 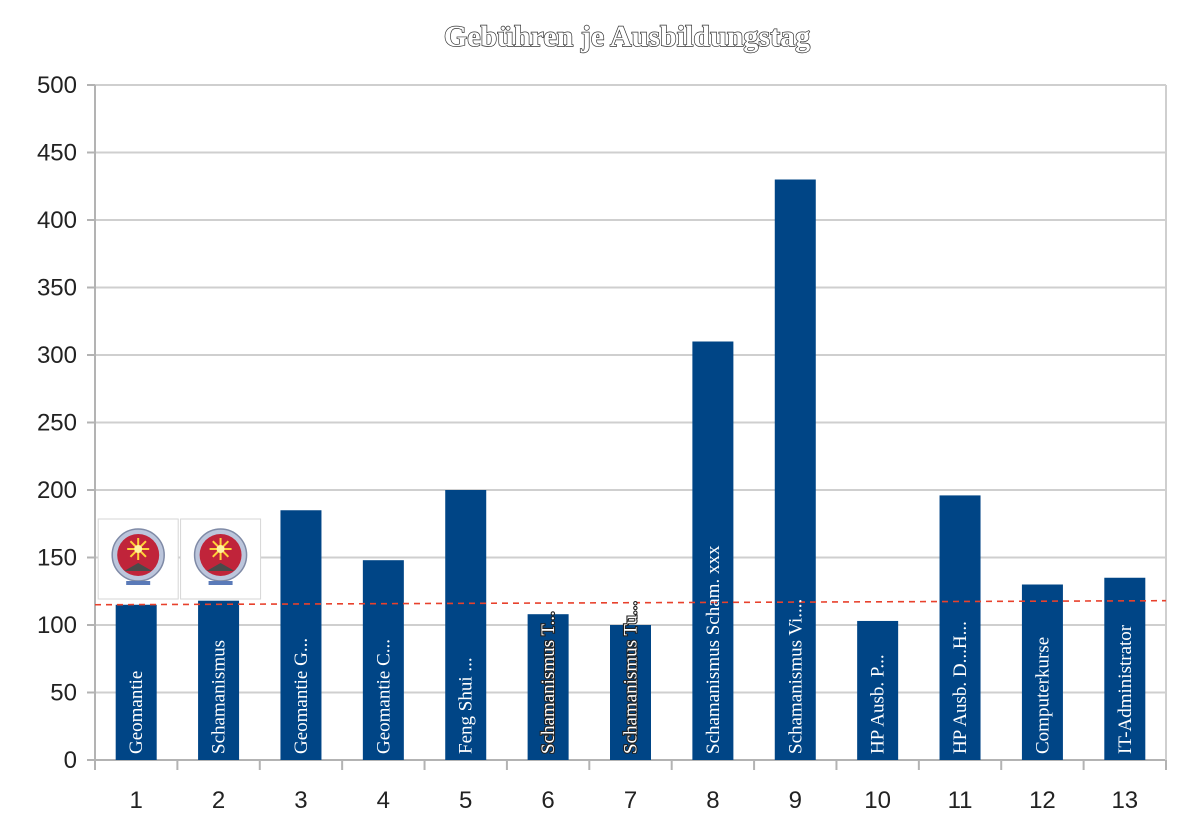 I want to click on x-tick-label: 9, so click(x=795, y=800).